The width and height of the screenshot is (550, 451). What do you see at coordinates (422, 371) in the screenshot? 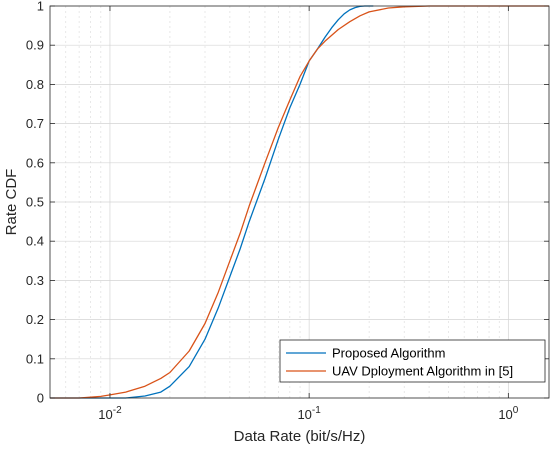
I see `legend-label-2: UAV Dployment Algorithm in [5]` at bounding box center [422, 371].